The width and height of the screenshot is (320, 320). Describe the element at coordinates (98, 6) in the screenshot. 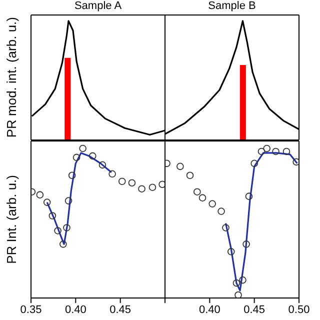

I see `chart-title: Sample A` at that location.